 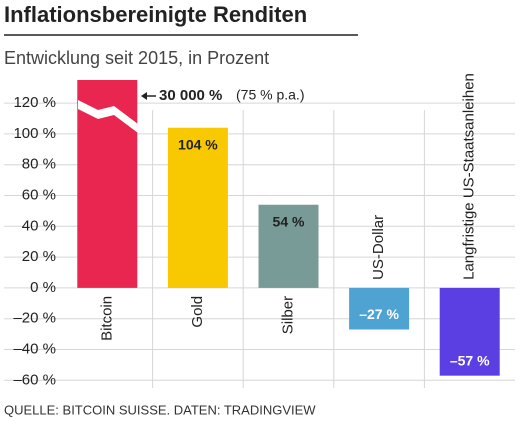 I want to click on x-tick-label: Gold, so click(x=197, y=312).